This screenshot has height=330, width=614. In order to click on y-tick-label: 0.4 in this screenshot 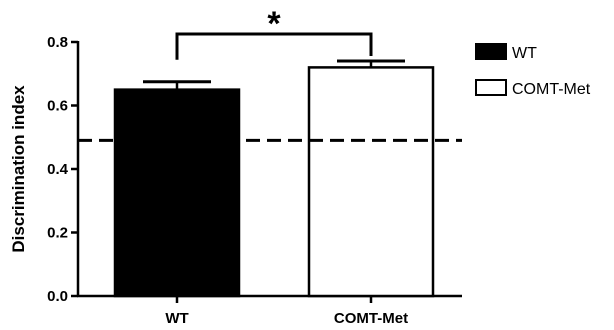, I will do `click(58, 169)`.